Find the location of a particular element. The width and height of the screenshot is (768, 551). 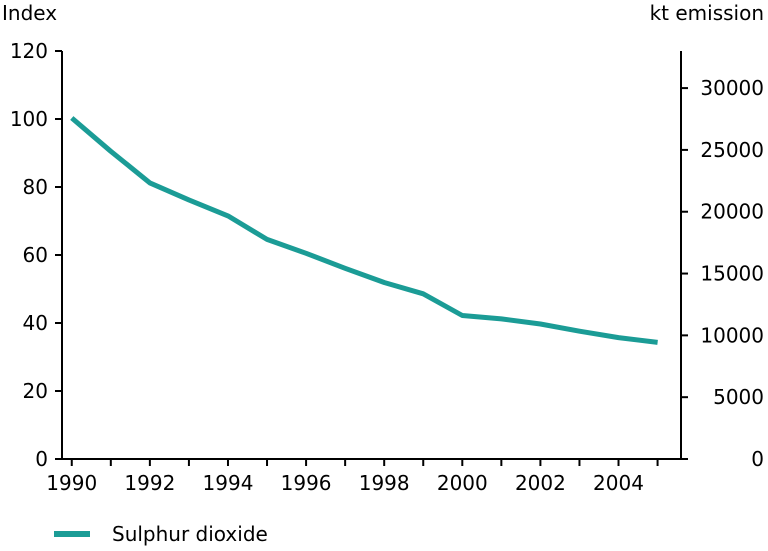

right-y-tick-label: 10000 is located at coordinates (732, 335).